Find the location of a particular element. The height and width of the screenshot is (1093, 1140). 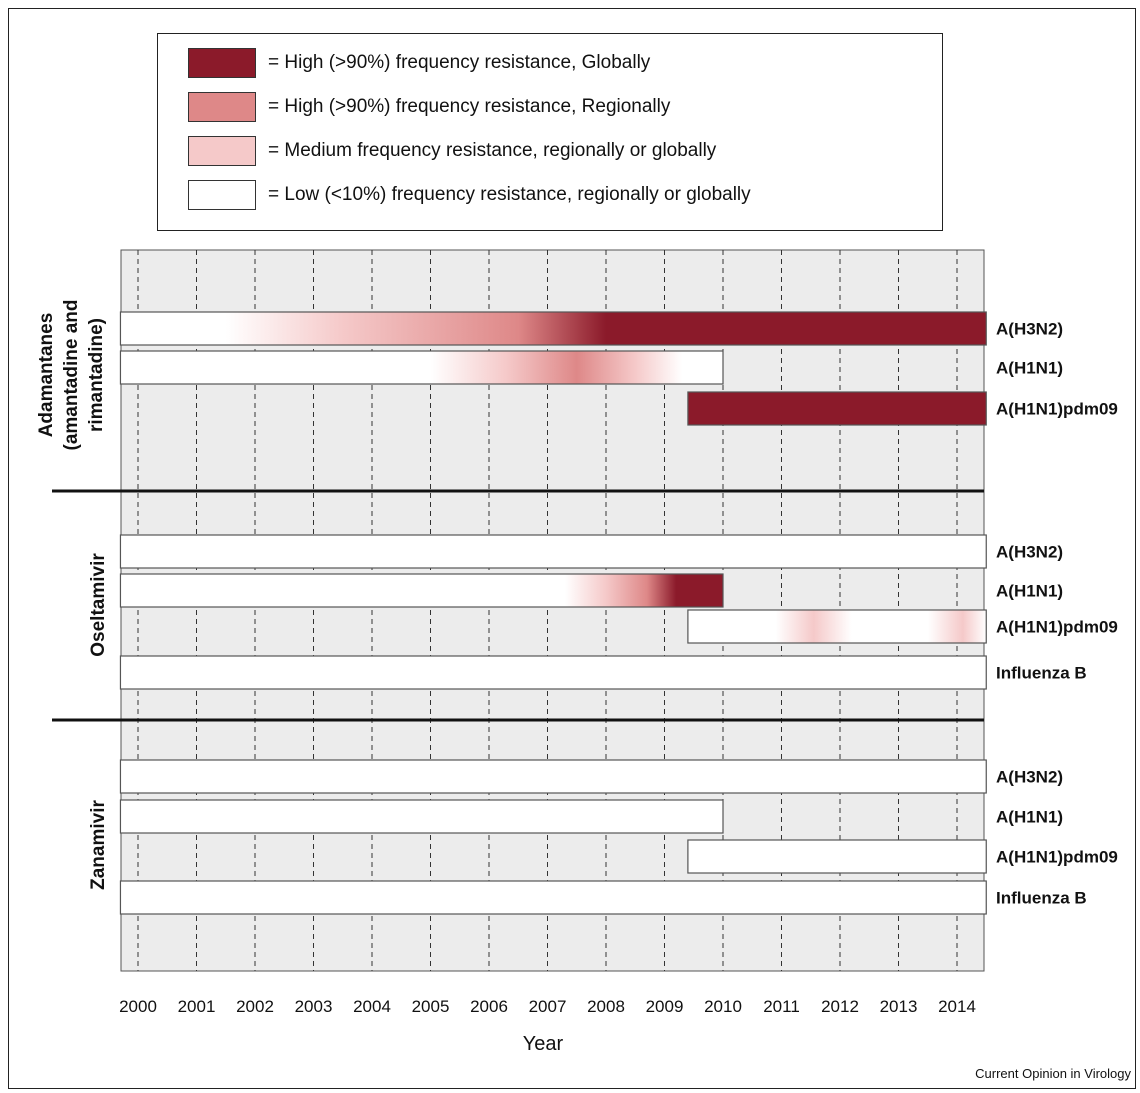

group-label: (amantadine and is located at coordinates (71, 375).